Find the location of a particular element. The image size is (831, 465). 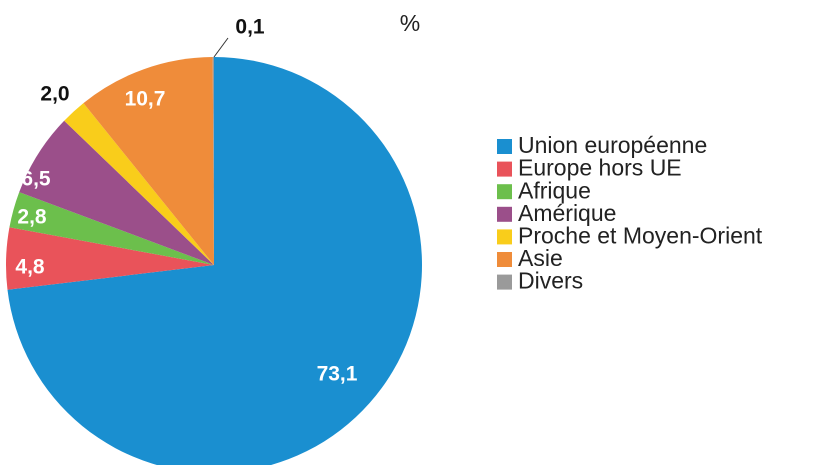

value-label: 10,7 is located at coordinates (145, 99).